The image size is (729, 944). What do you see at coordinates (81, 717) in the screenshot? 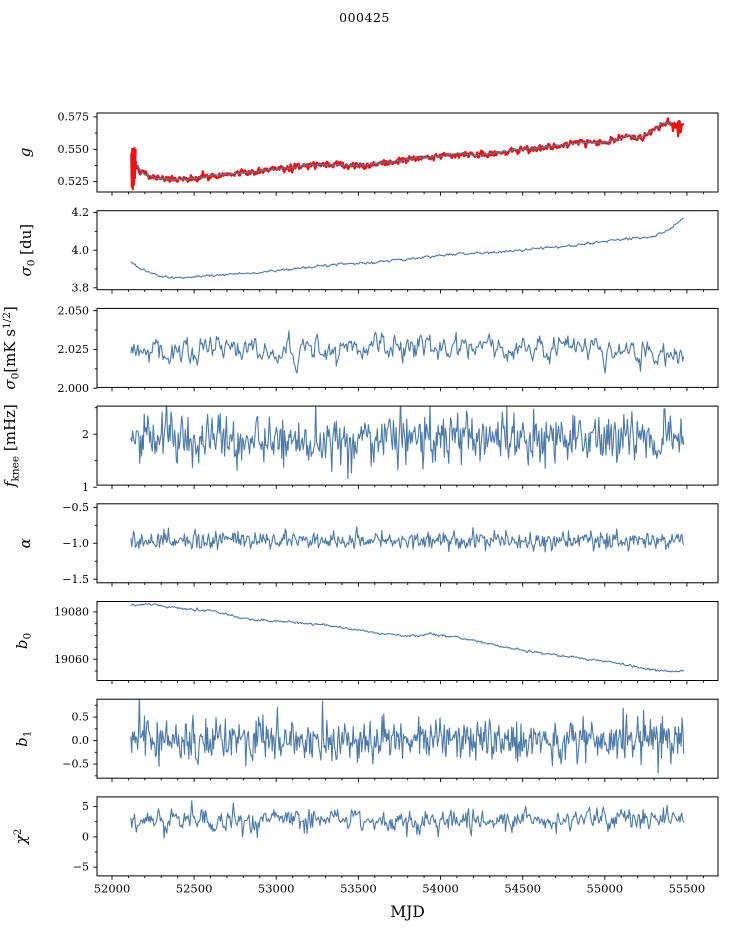
I see `y-tick-label: 0.5` at bounding box center [81, 717].